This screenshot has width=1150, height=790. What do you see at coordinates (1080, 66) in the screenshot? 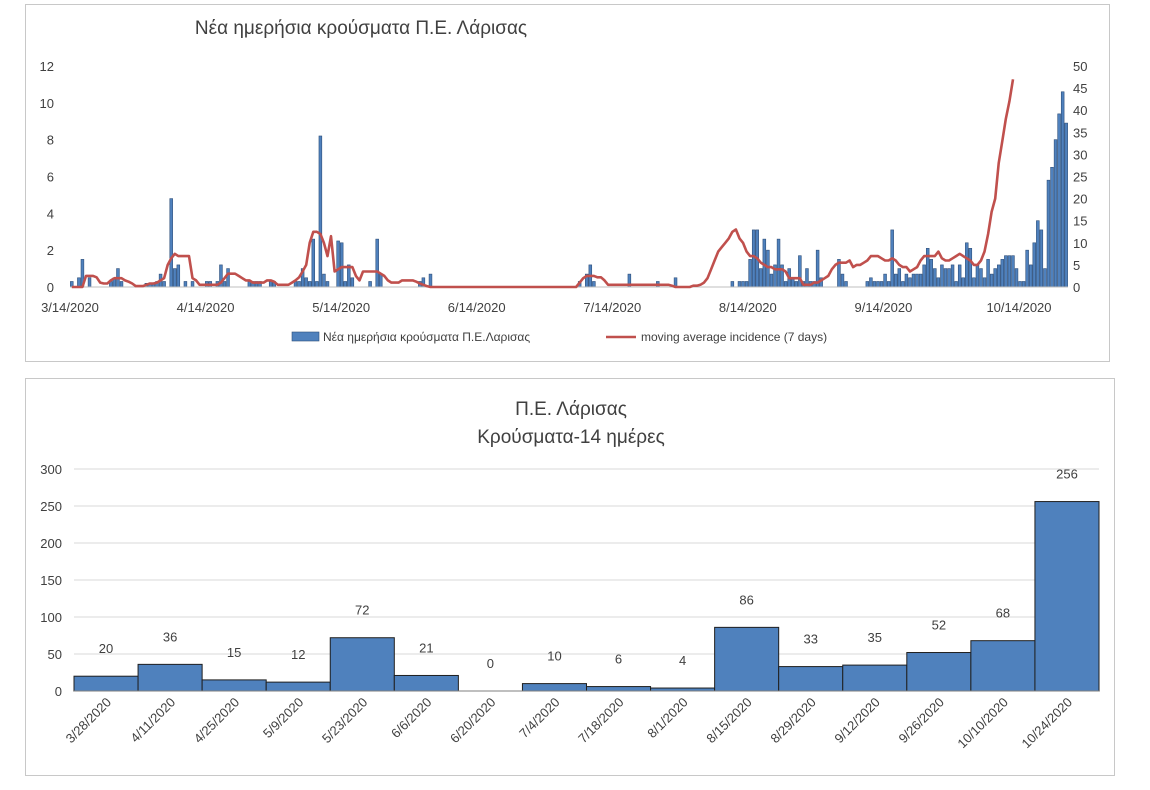
I see `y-right-tick-label: 50` at bounding box center [1080, 66].